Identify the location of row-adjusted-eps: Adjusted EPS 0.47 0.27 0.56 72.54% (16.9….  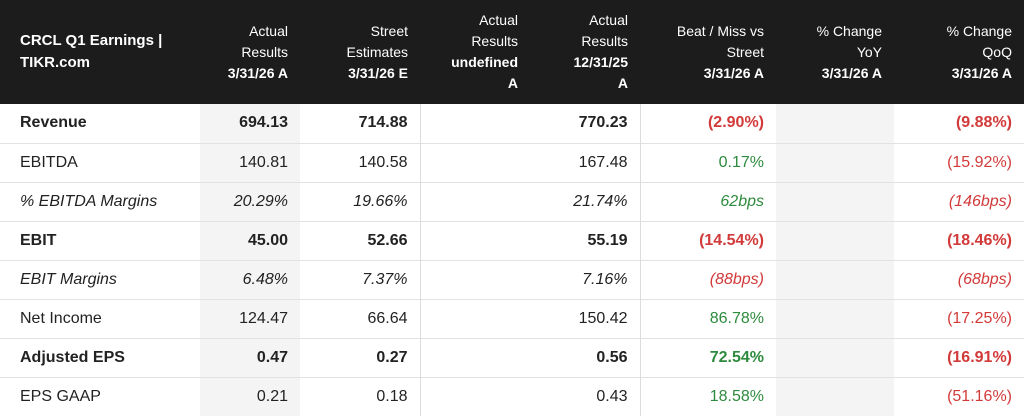
(512, 357).